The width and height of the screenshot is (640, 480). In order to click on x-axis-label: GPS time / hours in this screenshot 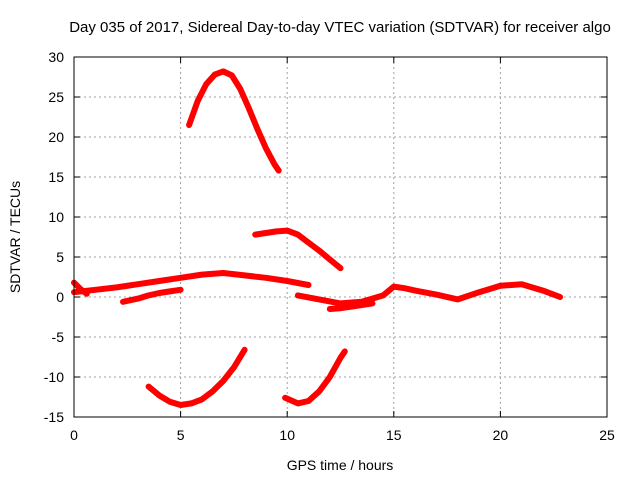, I will do `click(340, 465)`.